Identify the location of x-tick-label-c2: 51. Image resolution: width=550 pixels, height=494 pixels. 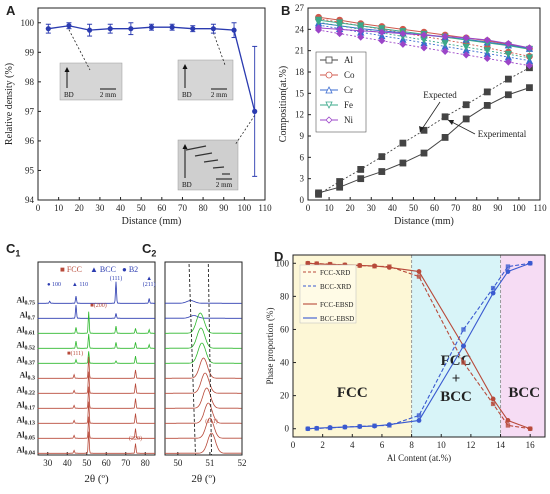
(209, 463).